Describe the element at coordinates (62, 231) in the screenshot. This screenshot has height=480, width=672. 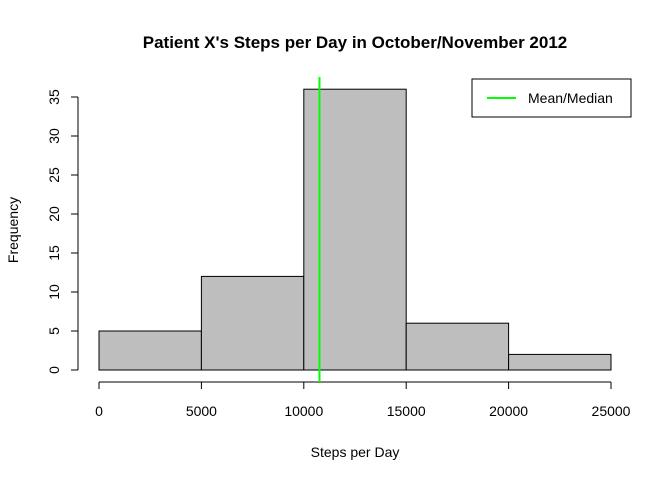
I see `y-axis: 0 5 10 15 20 25 30 35` at that location.